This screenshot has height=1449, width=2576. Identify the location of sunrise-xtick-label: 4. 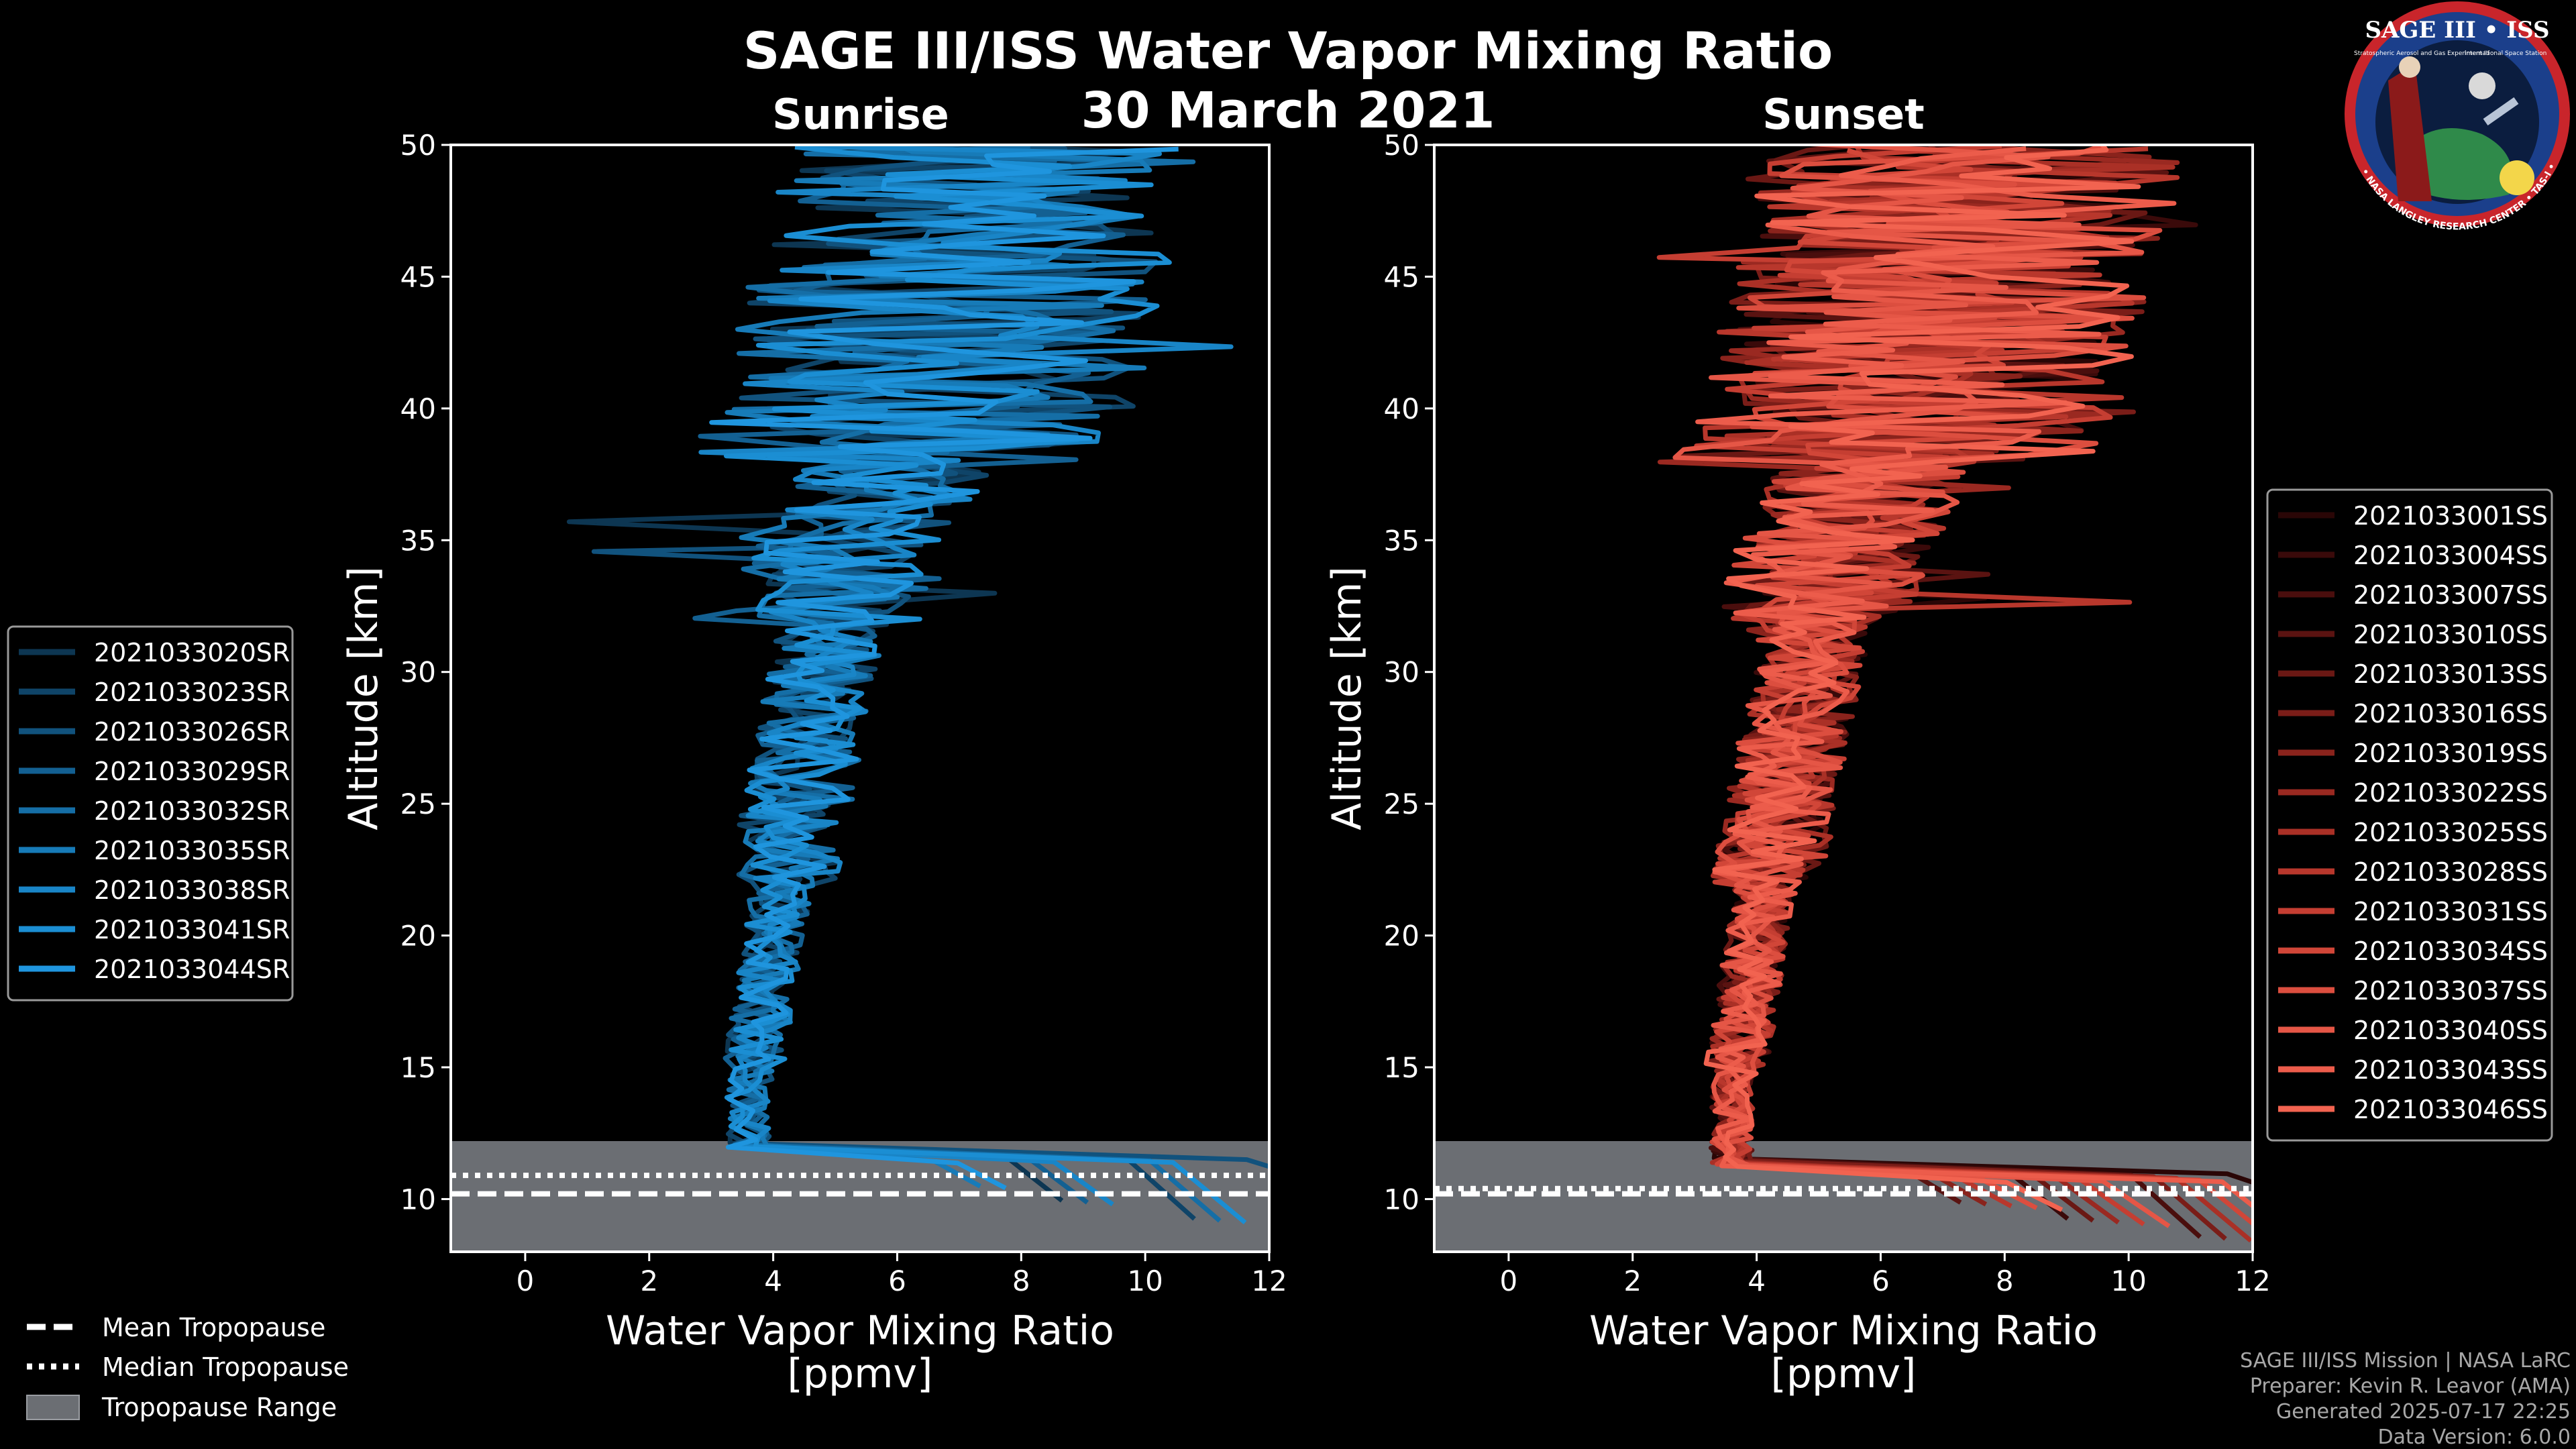
(773, 1281).